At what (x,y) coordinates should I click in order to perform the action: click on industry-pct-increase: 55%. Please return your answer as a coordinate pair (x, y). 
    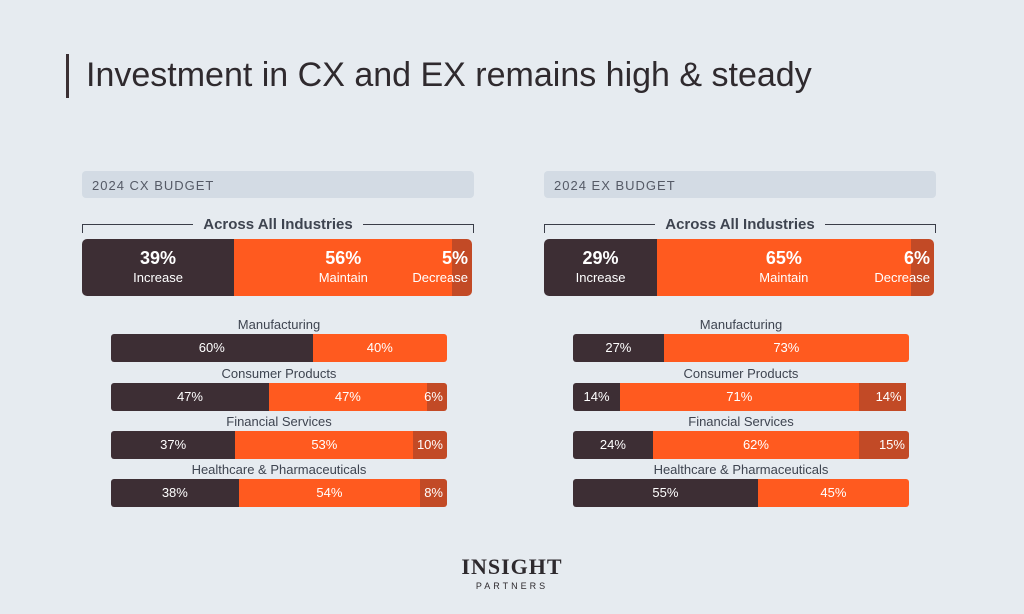
    Looking at the image, I should click on (665, 492).